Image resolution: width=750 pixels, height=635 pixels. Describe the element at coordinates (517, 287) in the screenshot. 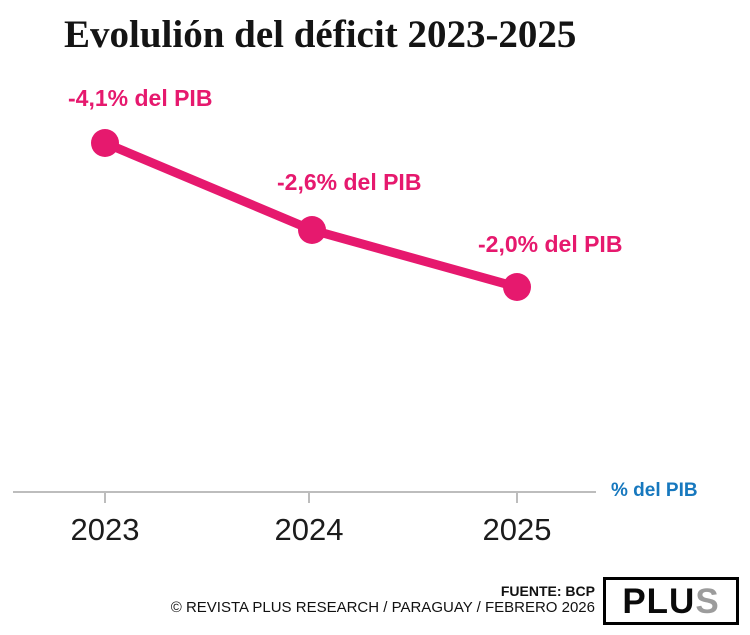

I see `data-point-marker-2025` at that location.